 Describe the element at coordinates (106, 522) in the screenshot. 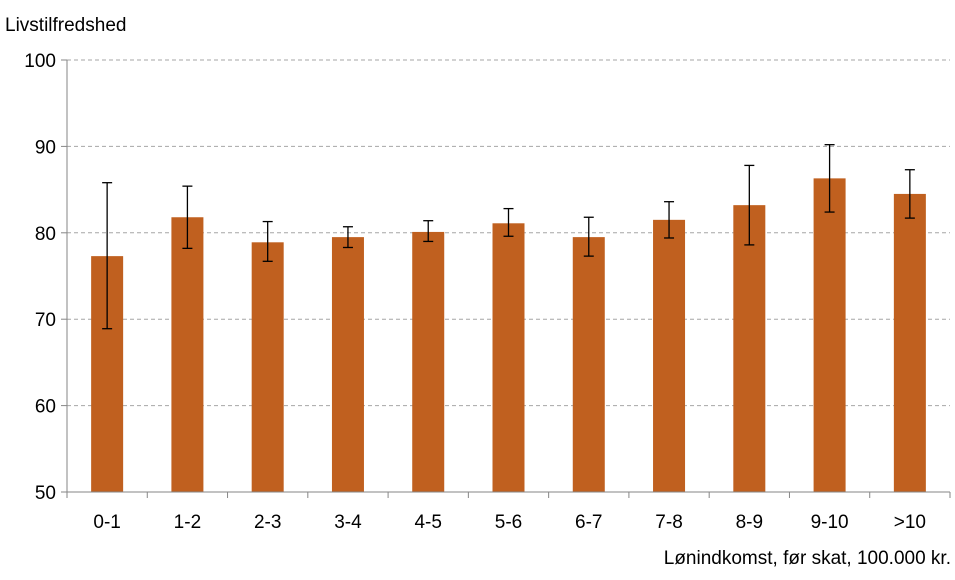

I see `x-tick-label: 0-1` at that location.